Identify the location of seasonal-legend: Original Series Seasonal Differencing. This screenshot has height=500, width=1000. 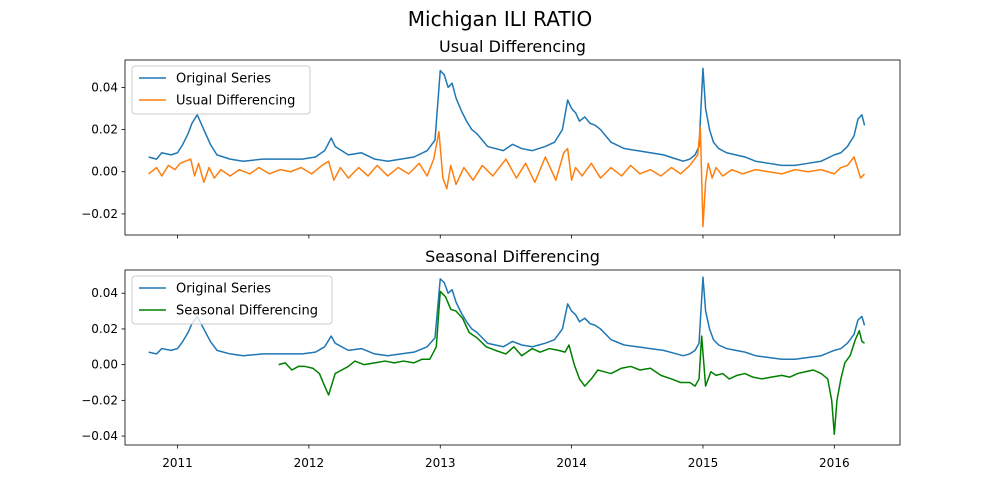
(232, 300).